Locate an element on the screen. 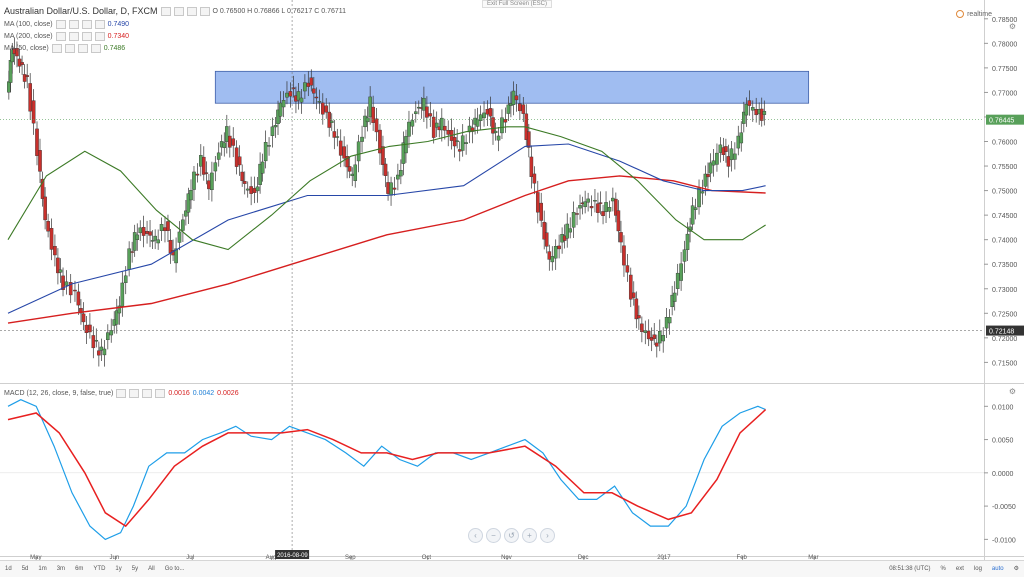 This screenshot has width=1024, height=577. toolbar-right: 08:51:38 (UTC) % ext log auto ⚙ is located at coordinates (954, 569).